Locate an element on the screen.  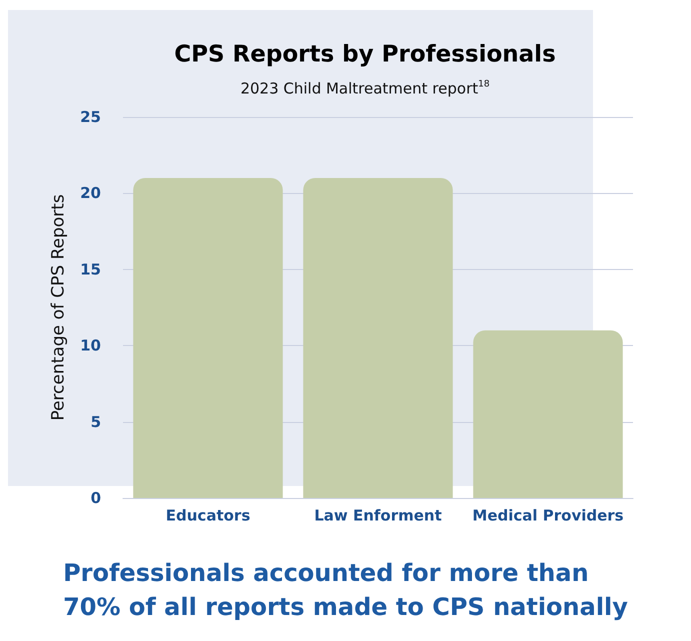
y-tick-label: 0 is located at coordinates (95, 498).